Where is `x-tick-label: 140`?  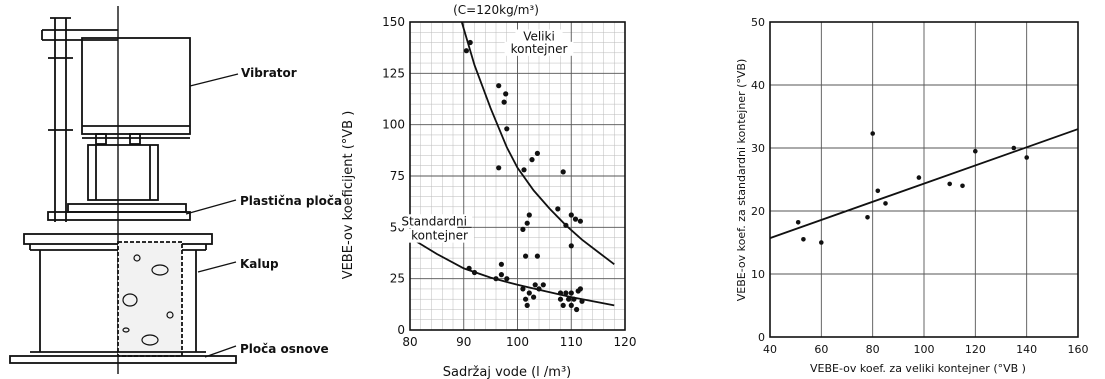
x-tick-label: 140 is located at coordinates (1026, 349).